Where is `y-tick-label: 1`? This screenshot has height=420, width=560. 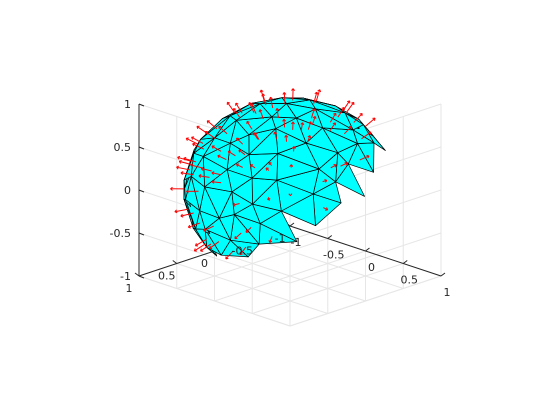 y-tick-label: 1 is located at coordinates (129, 288).